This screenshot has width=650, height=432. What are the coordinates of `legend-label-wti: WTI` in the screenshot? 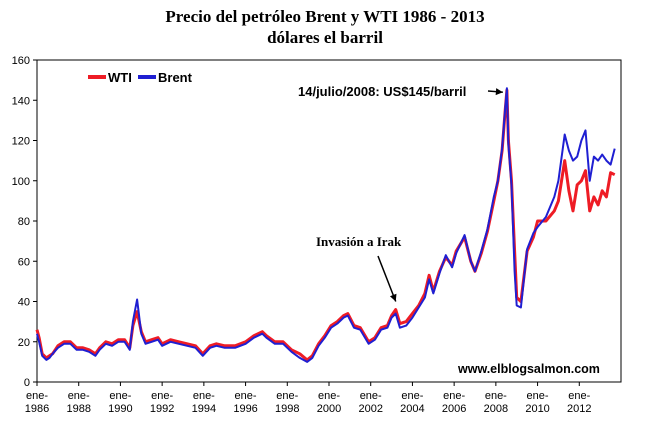 It's located at (120, 77).